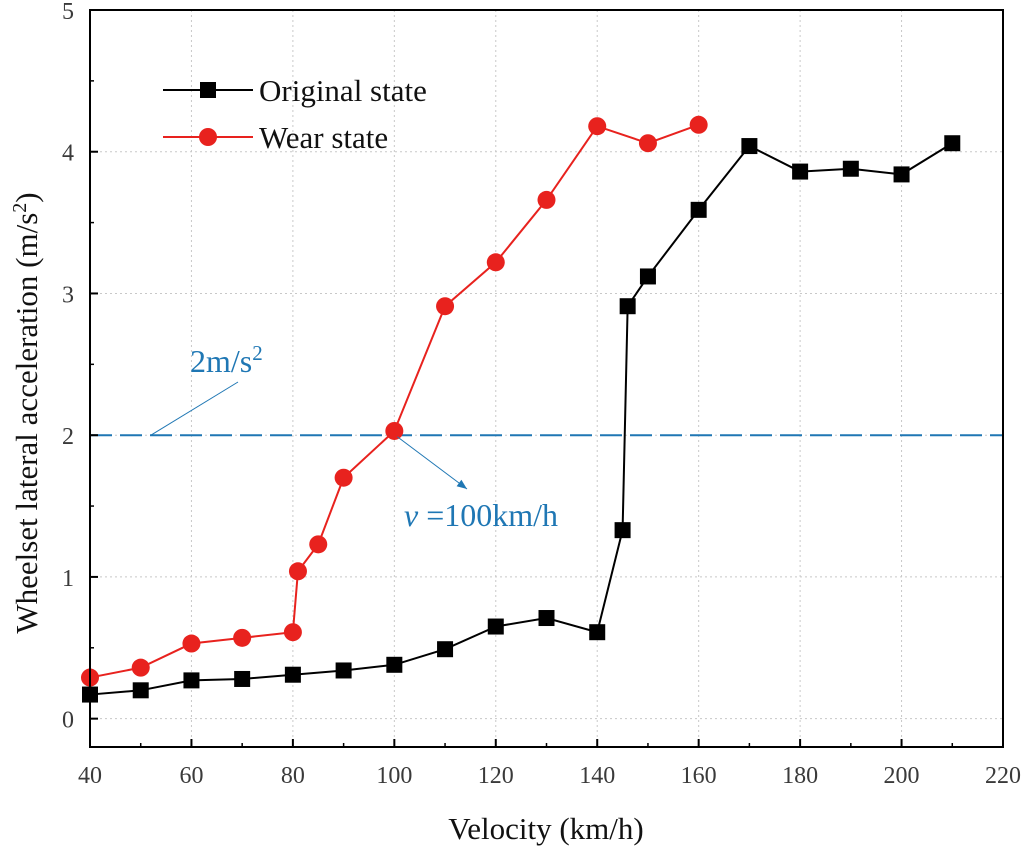 The width and height of the screenshot is (1025, 847). I want to click on y-axis-title-sup: 2, so click(20, 208).